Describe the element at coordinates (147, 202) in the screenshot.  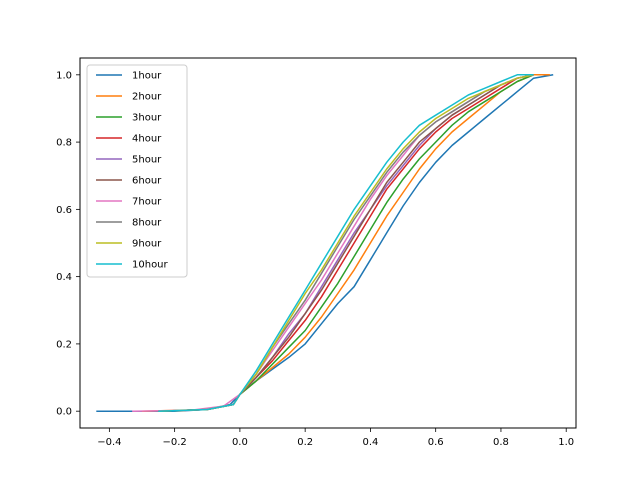
I see `legend-label-7hour: 7hour` at that location.